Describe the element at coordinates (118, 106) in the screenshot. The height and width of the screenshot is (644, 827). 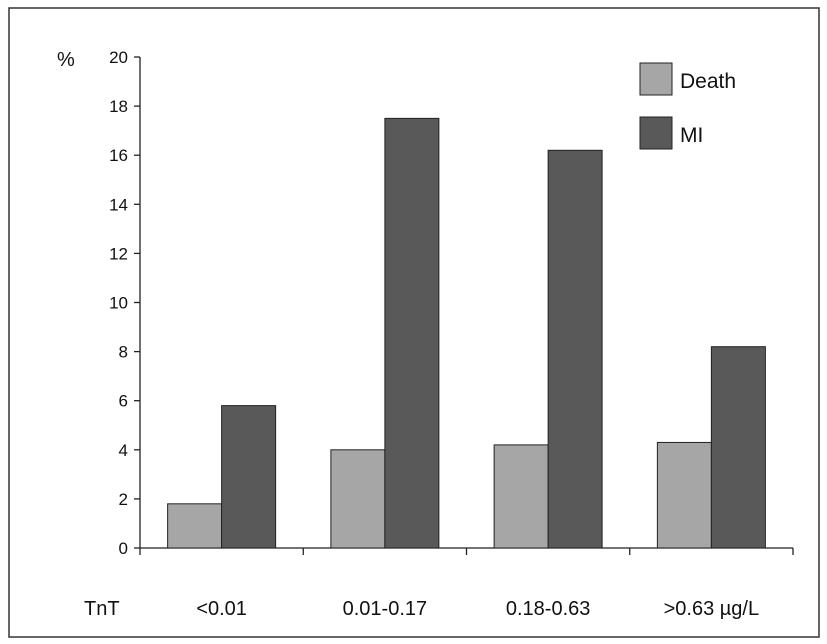
I see `y-tick-label: 18` at that location.